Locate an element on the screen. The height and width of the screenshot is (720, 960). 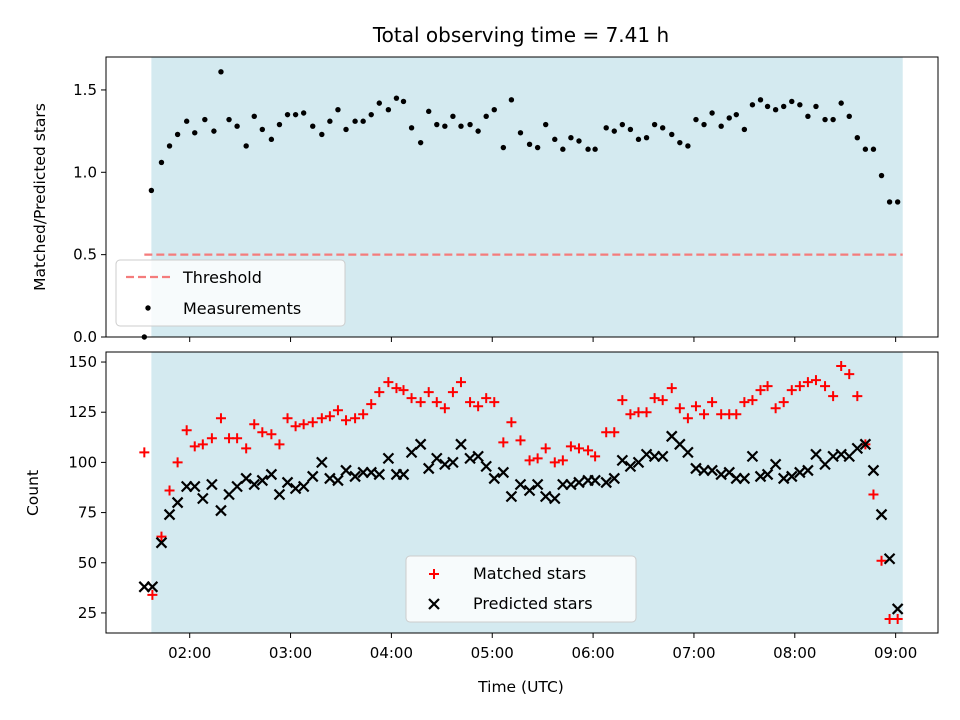
bottom-xtick-label: 04:00 is located at coordinates (391, 653).